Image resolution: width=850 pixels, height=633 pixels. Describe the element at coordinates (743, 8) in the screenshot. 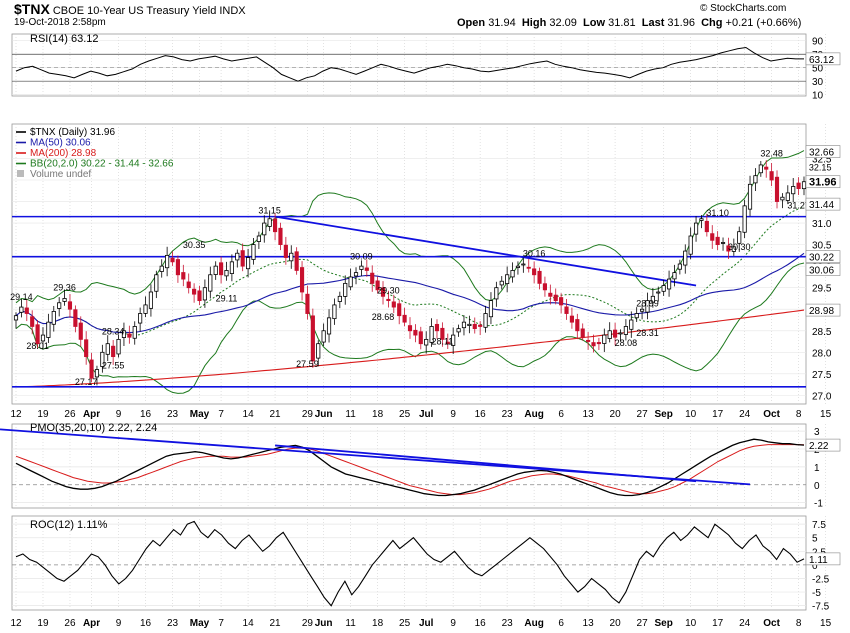

I see `copyright: © StockCharts.com` at that location.